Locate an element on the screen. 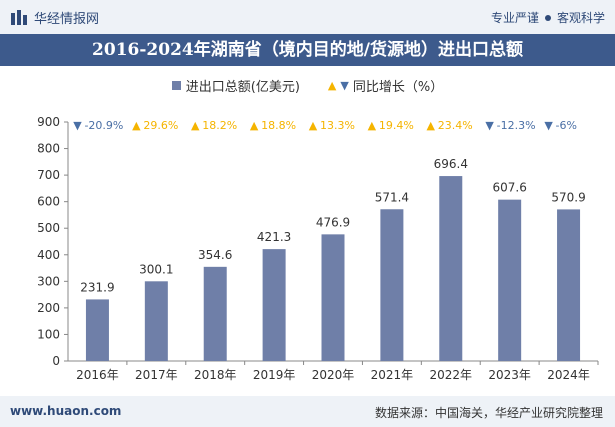  bar-value-label: 231.9 is located at coordinates (97, 287).